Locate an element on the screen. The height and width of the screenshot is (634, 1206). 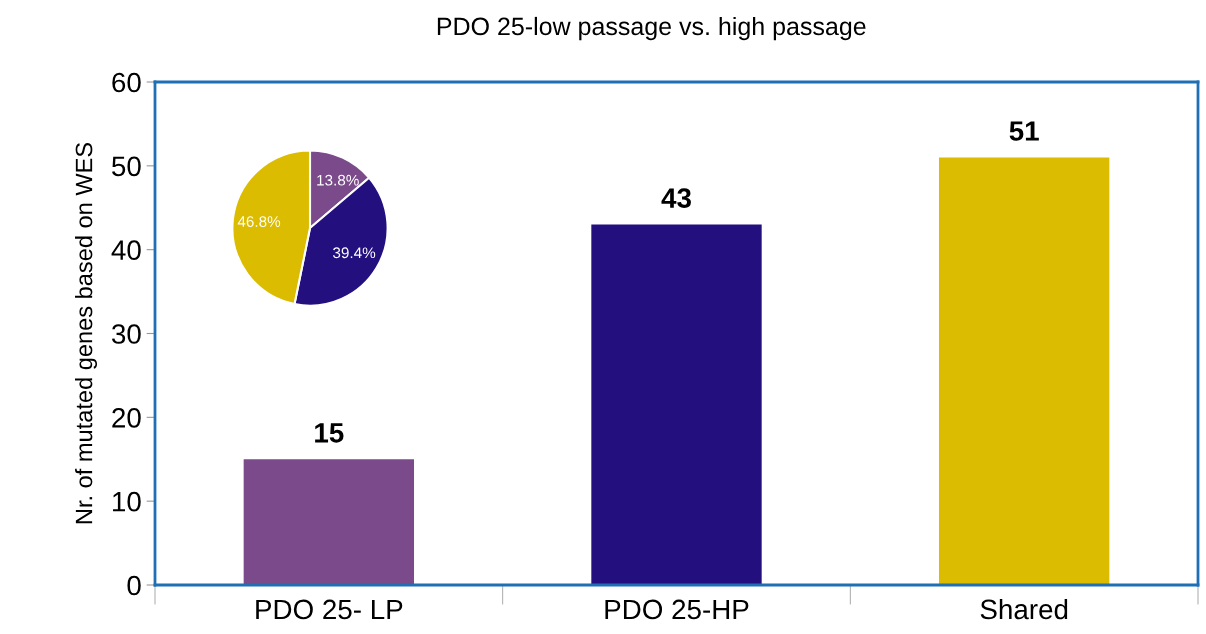
data-label: 15 is located at coordinates (329, 433).